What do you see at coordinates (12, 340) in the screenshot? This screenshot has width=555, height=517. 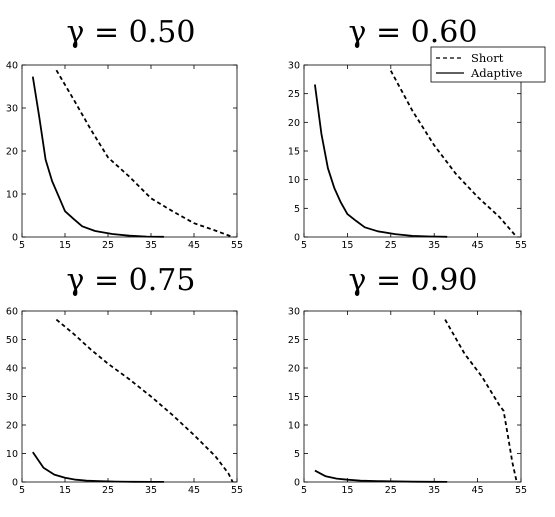 I see `y-tick-label: 50` at bounding box center [12, 340].